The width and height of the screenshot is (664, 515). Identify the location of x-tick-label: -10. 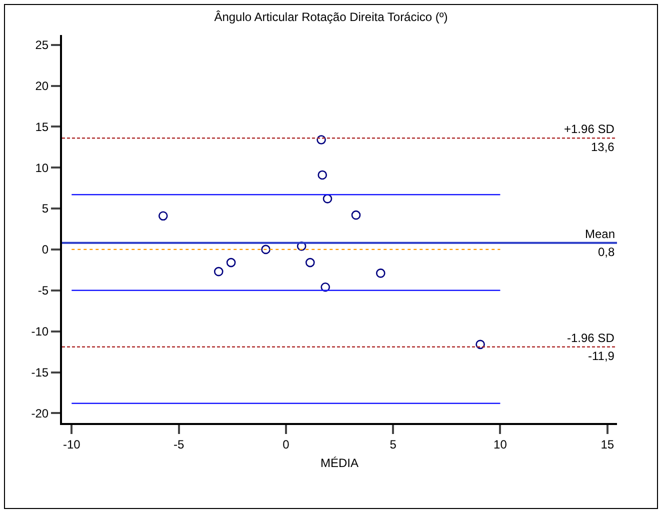
(71, 444).